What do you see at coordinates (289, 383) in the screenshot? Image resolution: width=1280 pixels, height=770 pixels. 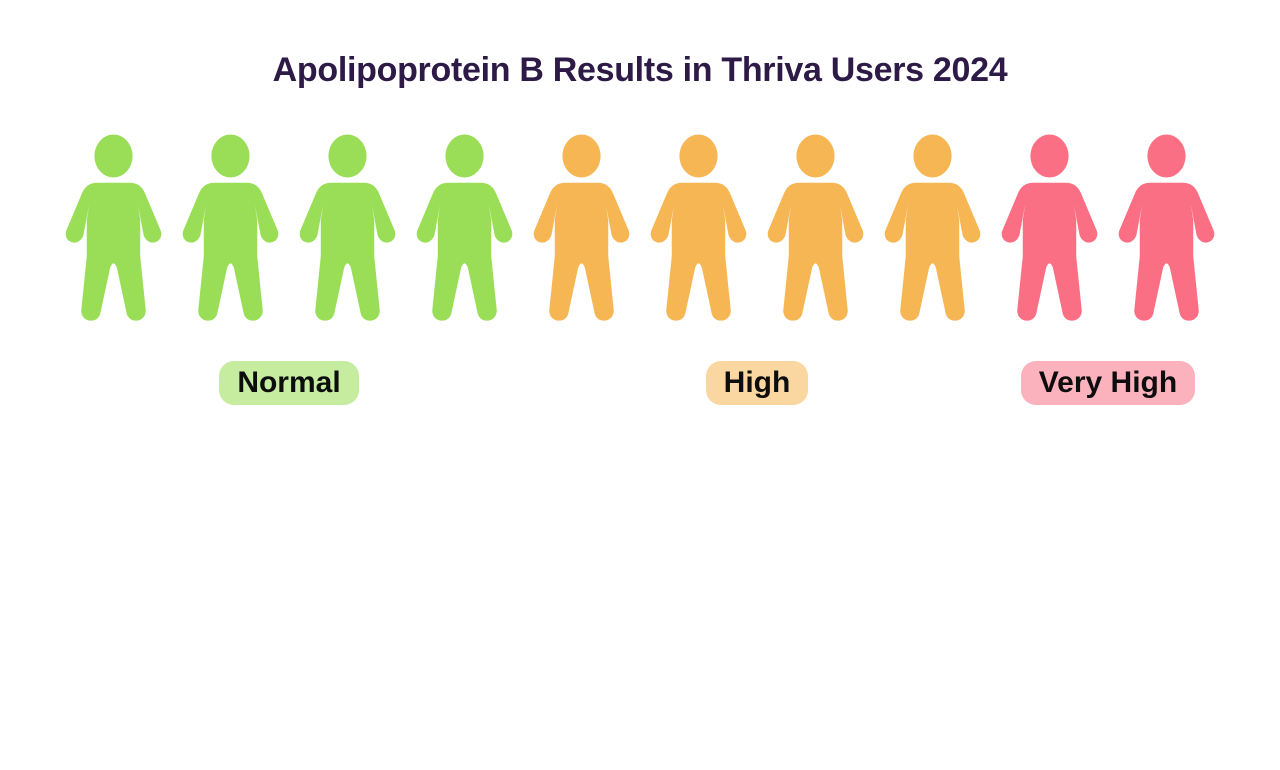 I see `category-label-normal: Normal` at bounding box center [289, 383].